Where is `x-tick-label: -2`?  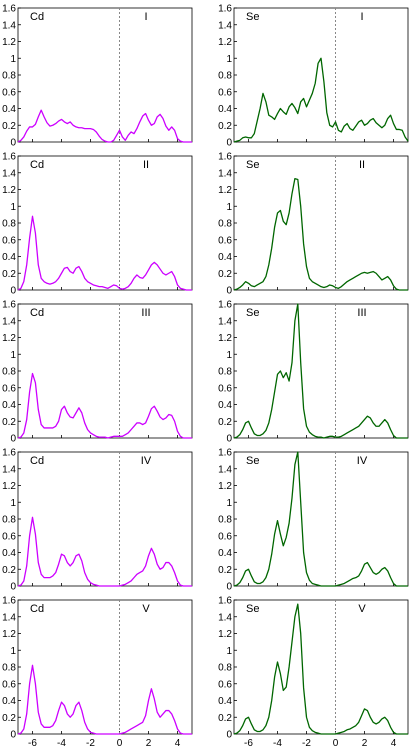
x-tick-label: -2 is located at coordinates (306, 743).